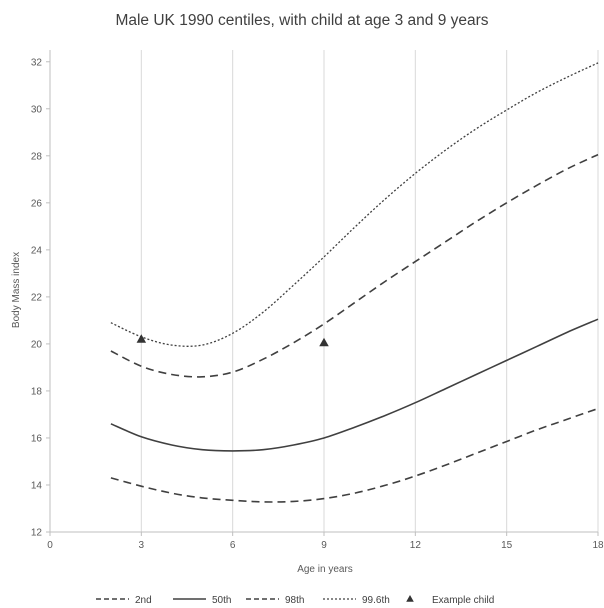  Describe the element at coordinates (598, 545) in the screenshot. I see `x-tick-label: 18` at that location.